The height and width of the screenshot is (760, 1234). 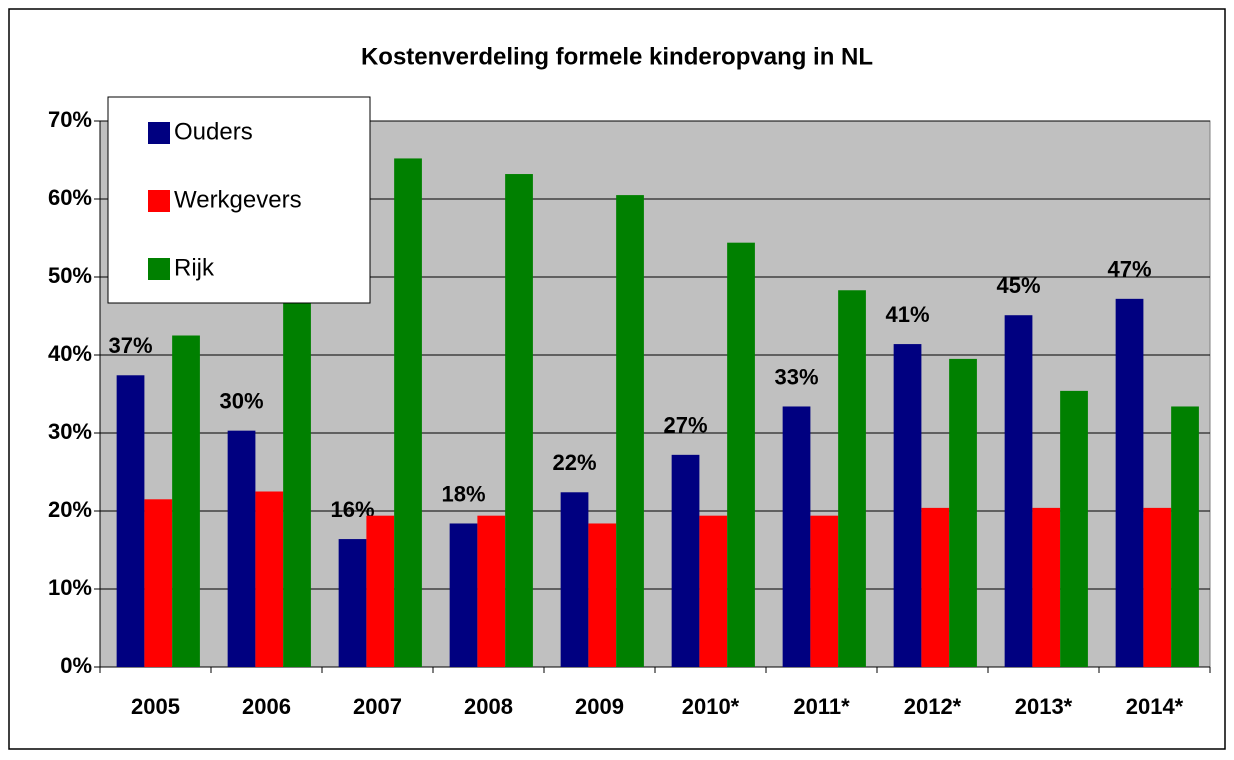 I want to click on x-tick-label: 2007, so click(x=377, y=706).